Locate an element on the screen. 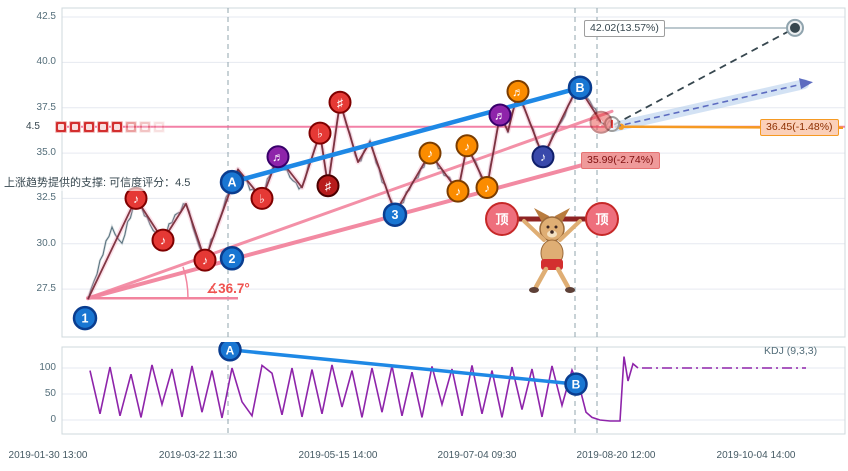  x-axis-label: 2019-01-30 13:00 is located at coordinates (48, 455).